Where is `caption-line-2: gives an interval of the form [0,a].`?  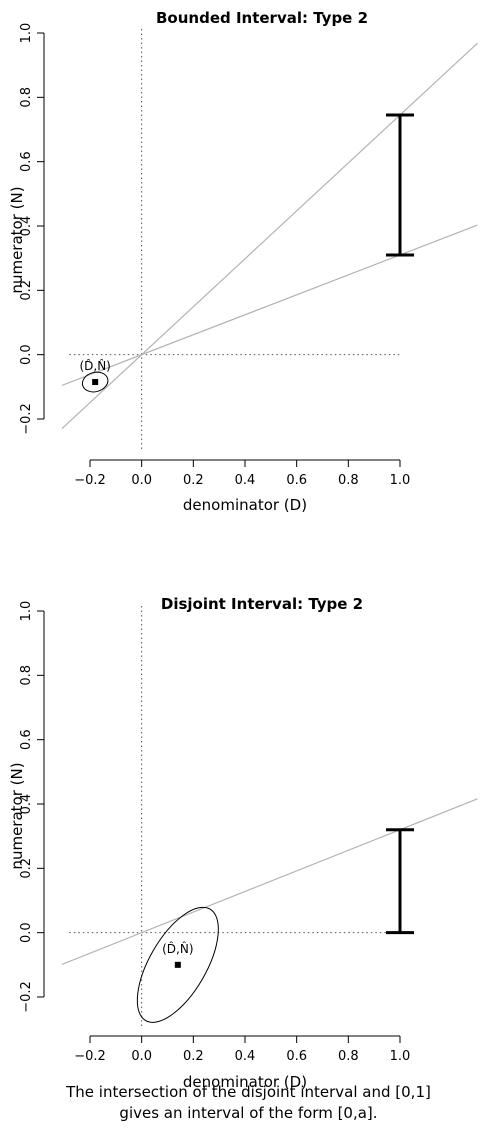
caption-line-2: gives an interval of the form [0,a]. is located at coordinates (248, 1113).